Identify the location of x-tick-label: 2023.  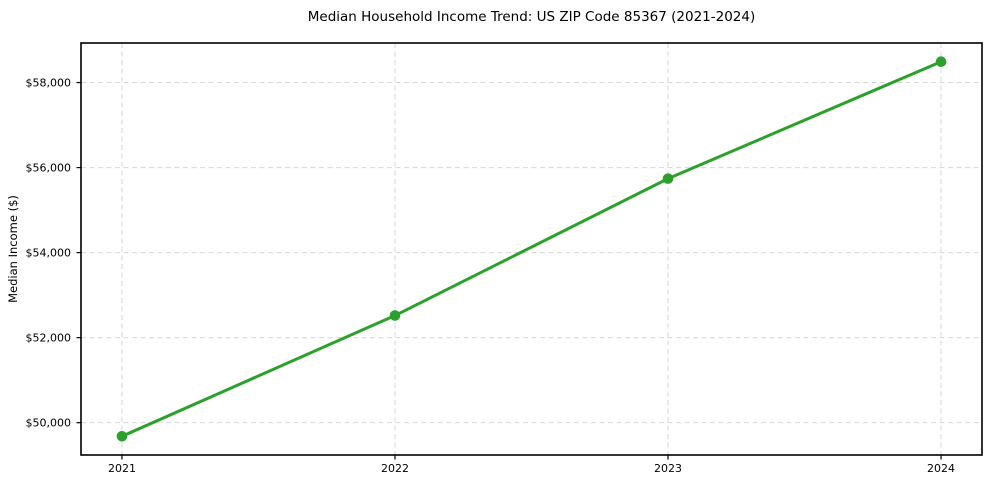
(668, 468).